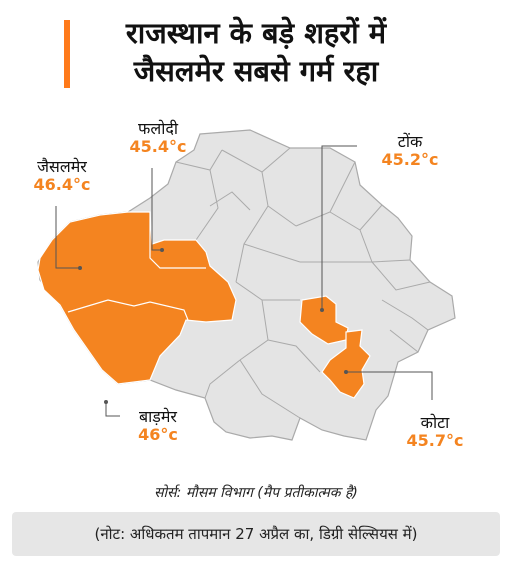  Describe the element at coordinates (67, 54) in the screenshot. I see `title-accent-bar` at that location.